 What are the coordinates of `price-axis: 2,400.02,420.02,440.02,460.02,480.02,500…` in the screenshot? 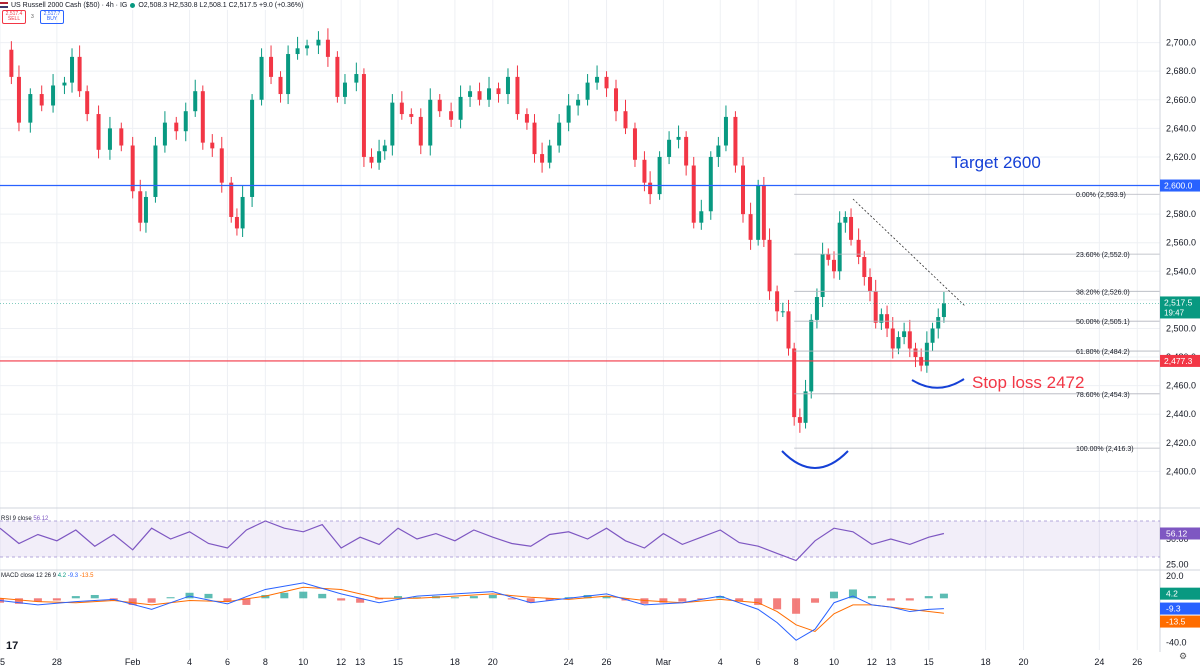 It's located at (1177, 326).